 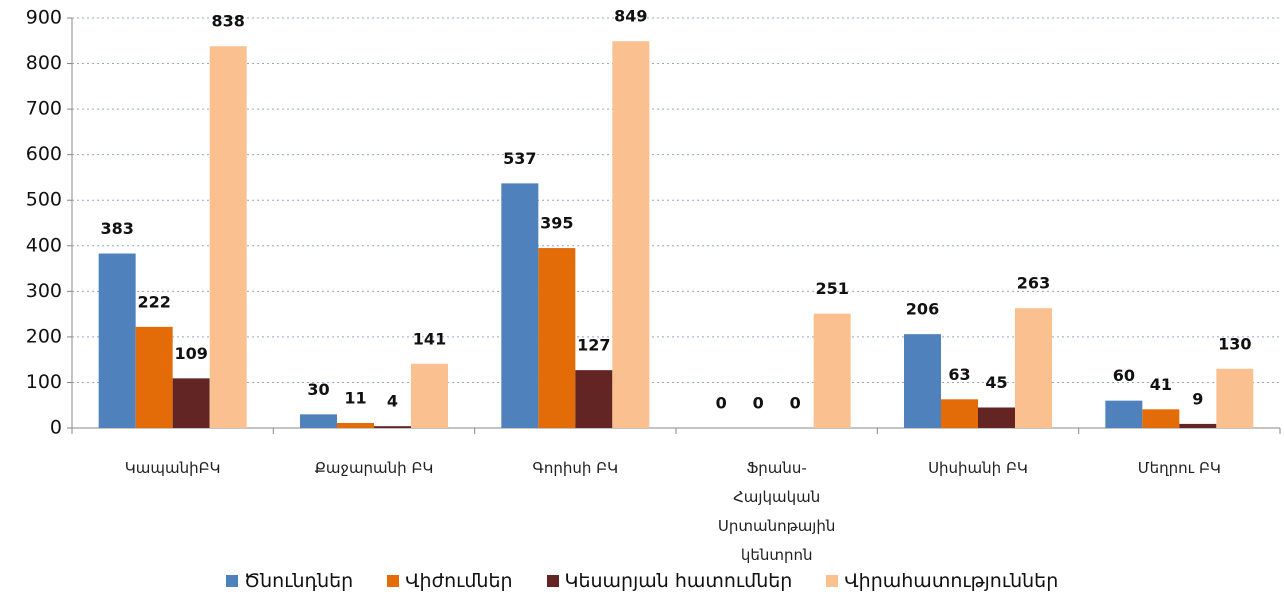 What do you see at coordinates (1161, 384) in the screenshot?
I see `data-label: 41` at bounding box center [1161, 384].